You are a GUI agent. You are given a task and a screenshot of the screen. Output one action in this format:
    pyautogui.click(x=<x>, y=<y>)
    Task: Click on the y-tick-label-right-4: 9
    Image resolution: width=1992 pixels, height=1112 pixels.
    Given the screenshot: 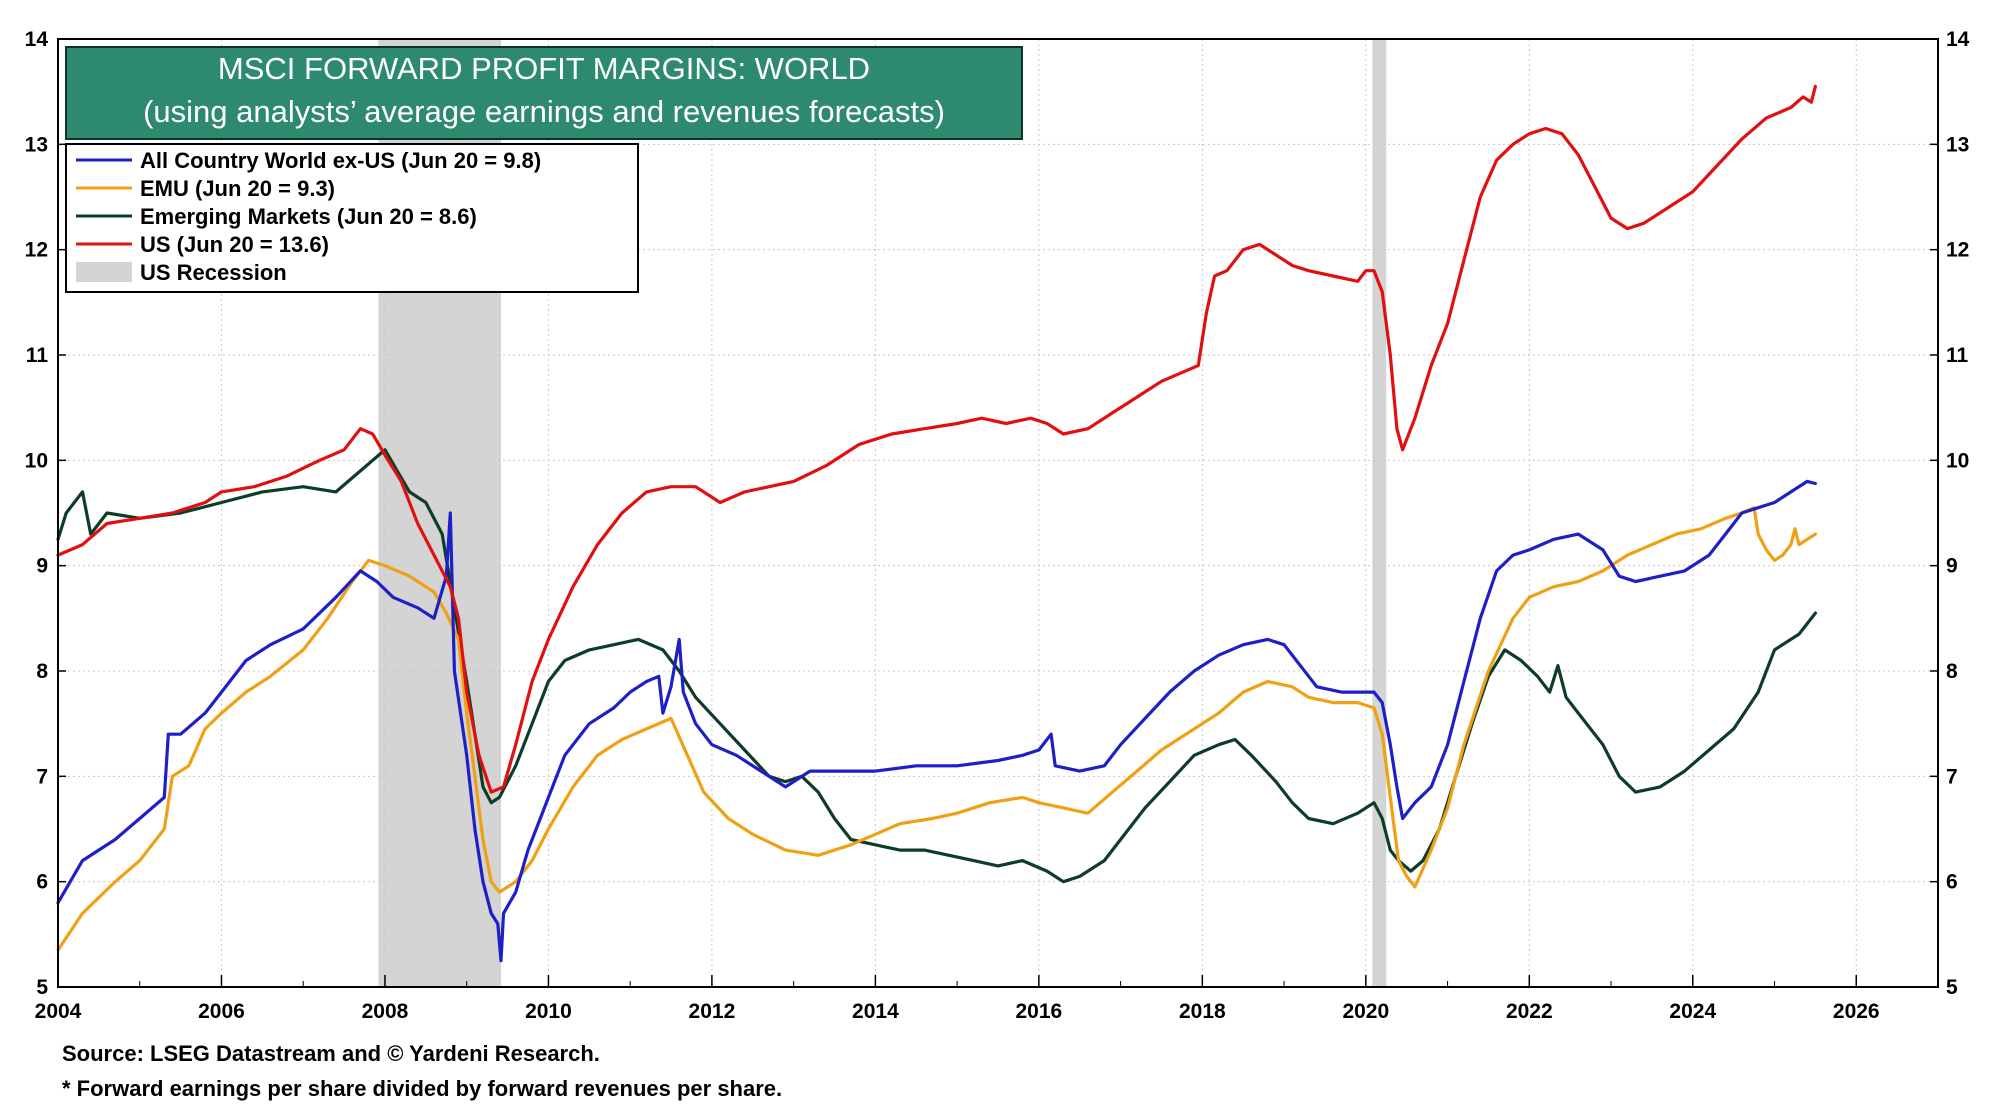 What is the action you would take?
    pyautogui.click(x=1952, y=566)
    